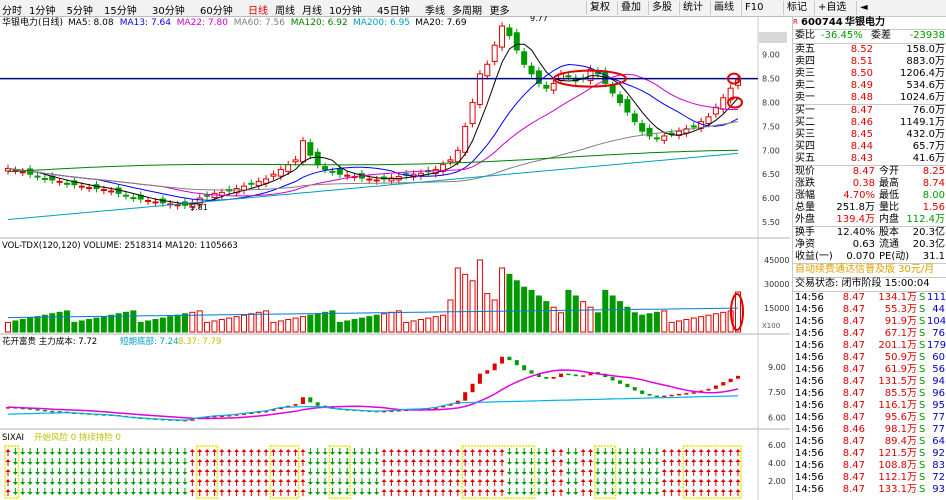 The height and width of the screenshot is (500, 946). I want to click on period-tab-8: 月线, so click(312, 11).